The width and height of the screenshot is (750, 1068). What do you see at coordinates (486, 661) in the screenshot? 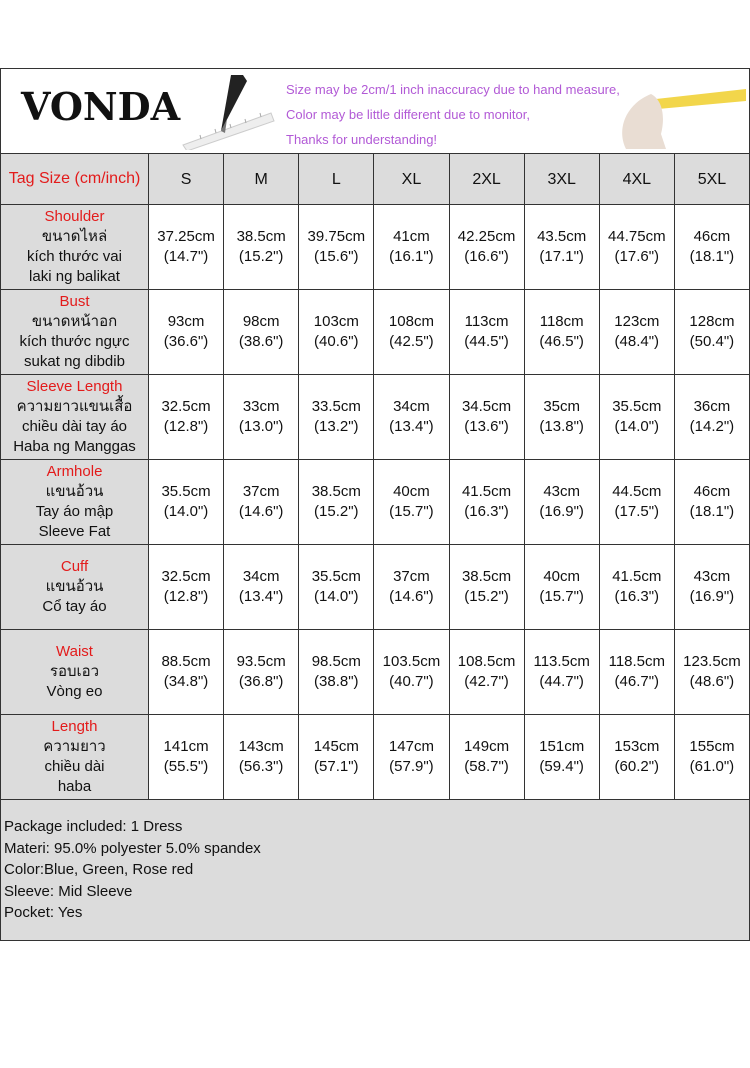
I see `cm-value: 108.5cm` at bounding box center [486, 661].